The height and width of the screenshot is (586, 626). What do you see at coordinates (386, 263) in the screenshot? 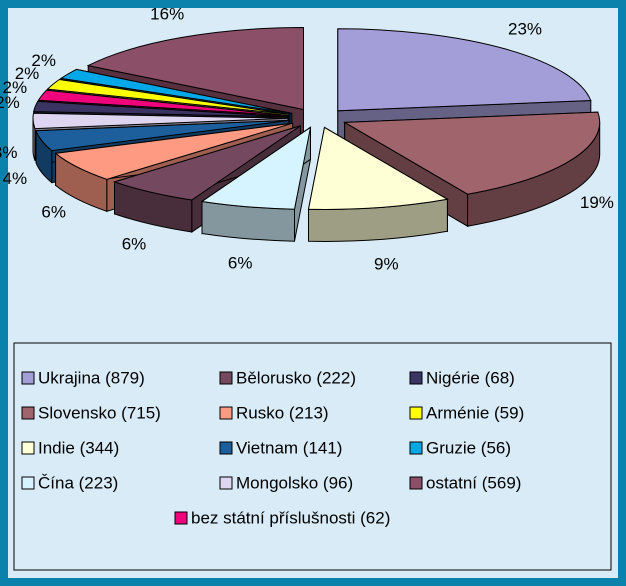
I see `data-label: 9%` at bounding box center [386, 263].